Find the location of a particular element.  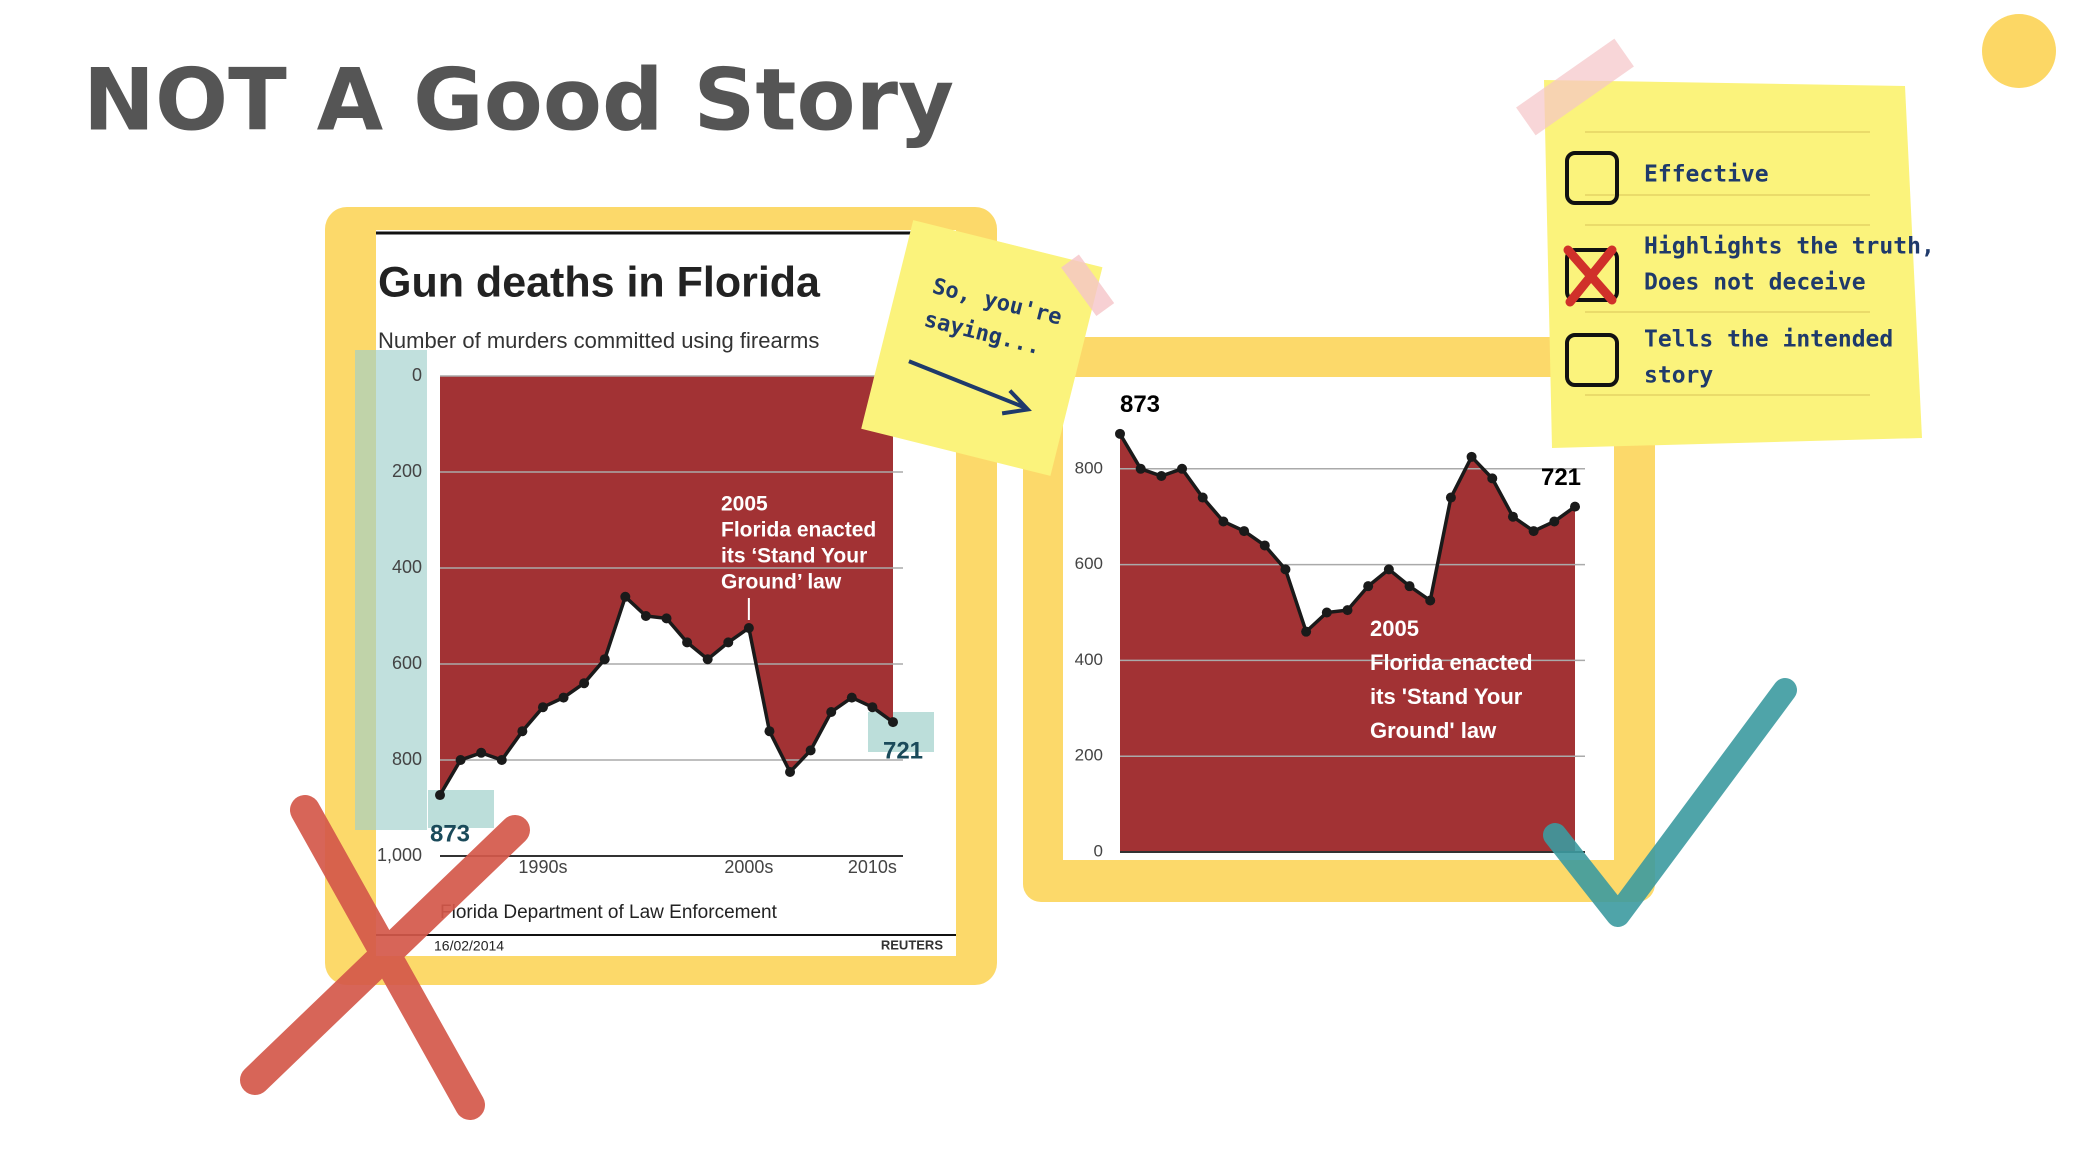

date: 16/02/2014 is located at coordinates (469, 946).